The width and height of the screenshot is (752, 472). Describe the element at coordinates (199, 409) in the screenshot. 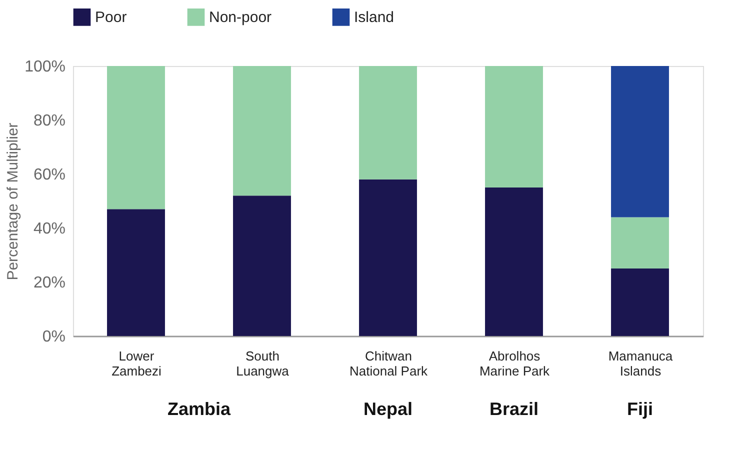

I see `text: Zambia` at that location.